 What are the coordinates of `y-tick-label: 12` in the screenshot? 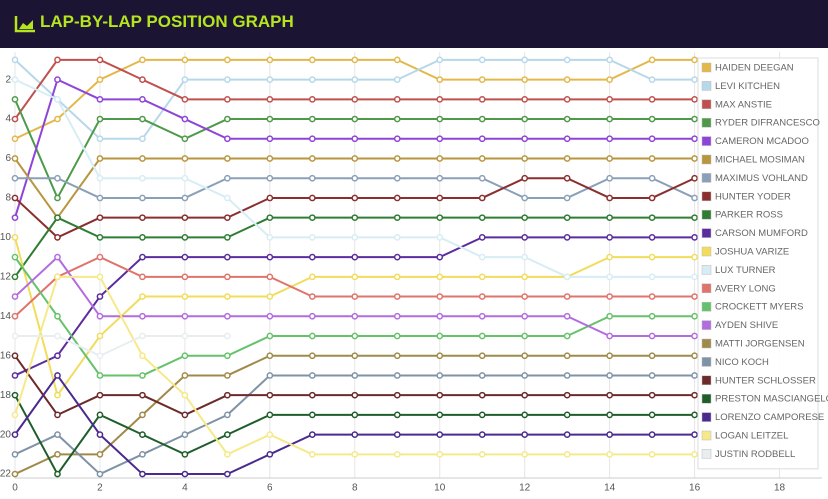 It's located at (5, 276).